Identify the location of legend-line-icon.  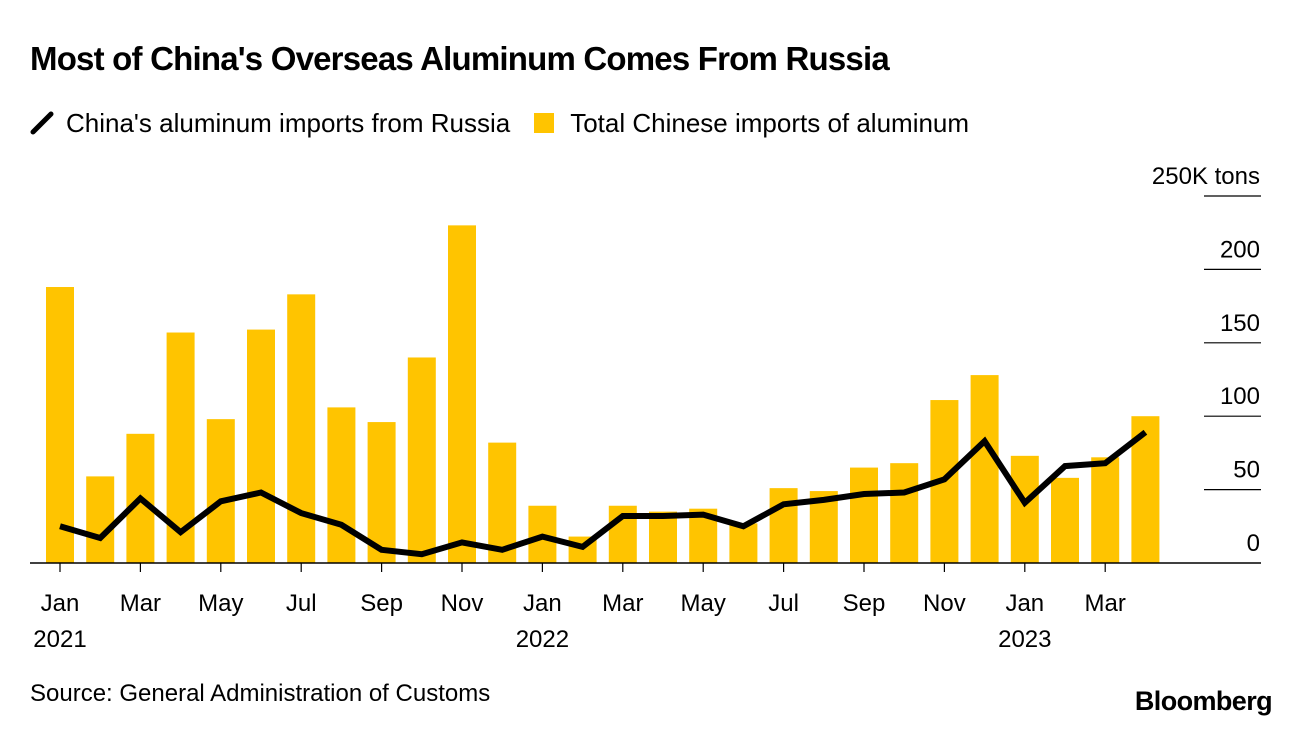
(42, 123).